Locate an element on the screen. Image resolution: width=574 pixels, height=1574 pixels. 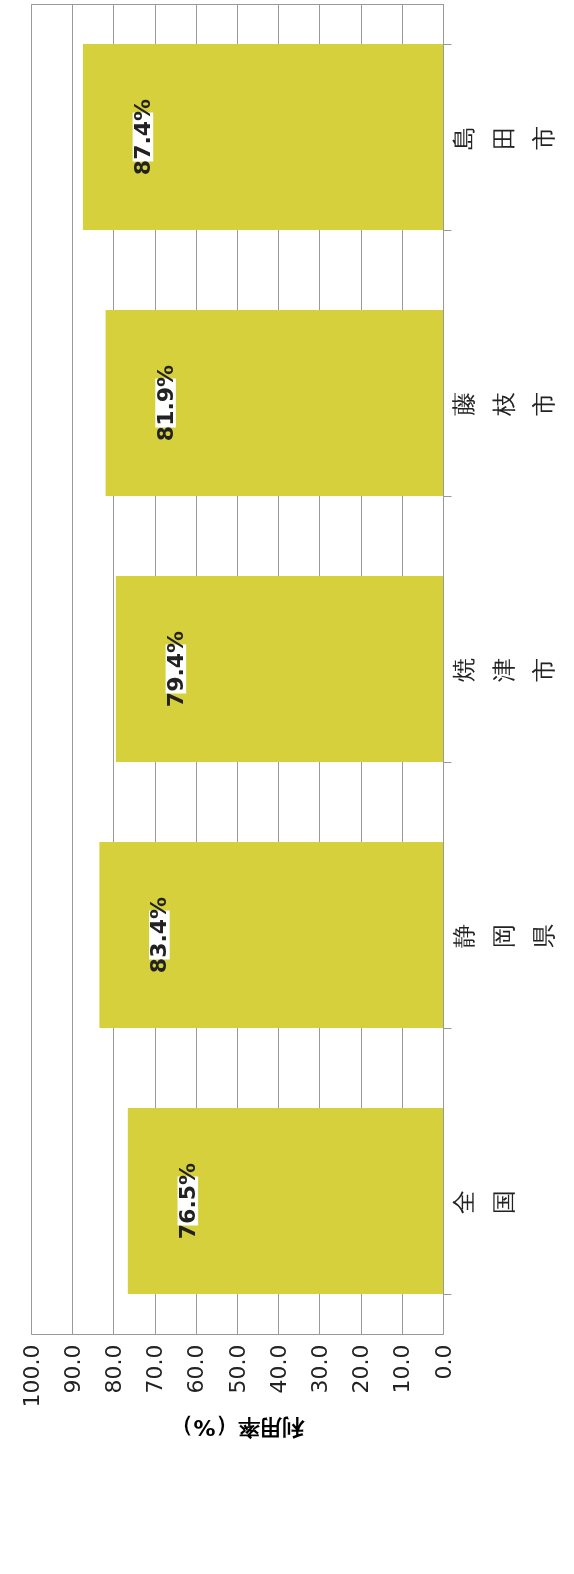
y-tick-label: 焼津市 is located at coordinates (503, 669).